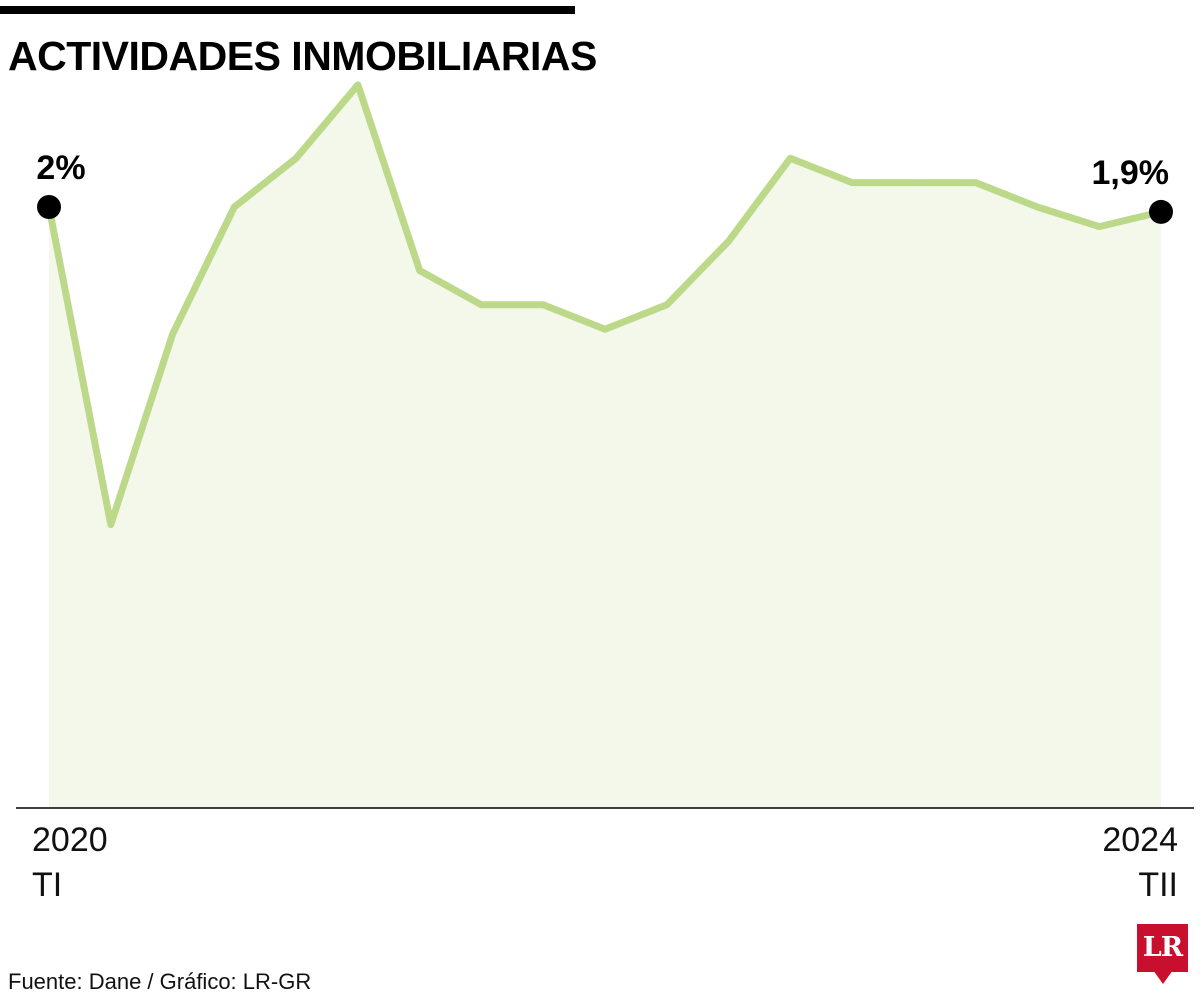  Describe the element at coordinates (287, 10) in the screenshot. I see `top-rule` at that location.